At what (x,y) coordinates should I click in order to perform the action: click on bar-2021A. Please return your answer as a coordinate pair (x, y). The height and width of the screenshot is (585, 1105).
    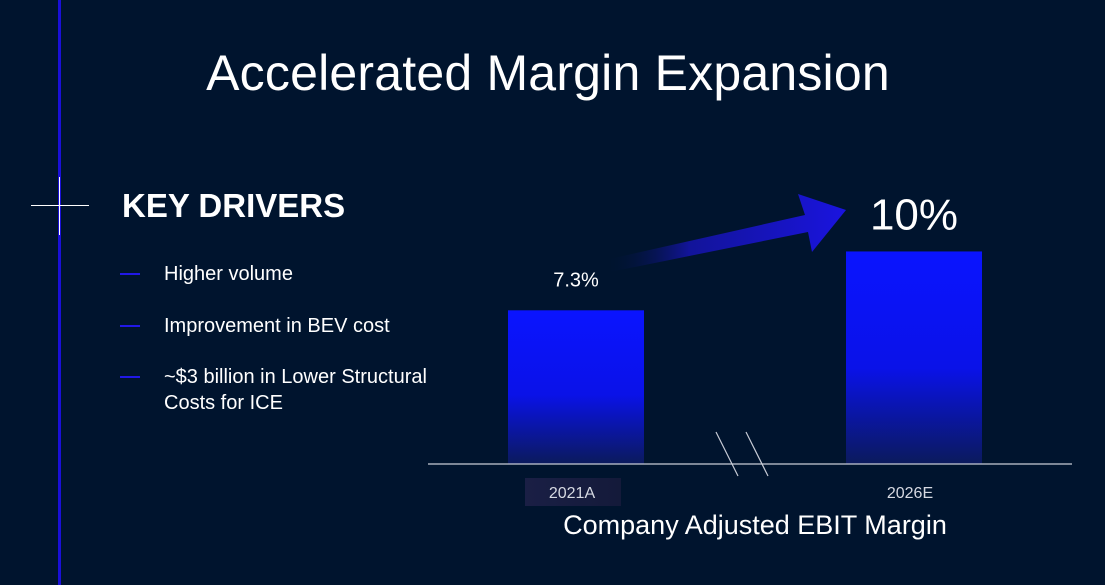
    Looking at the image, I should click on (576, 387).